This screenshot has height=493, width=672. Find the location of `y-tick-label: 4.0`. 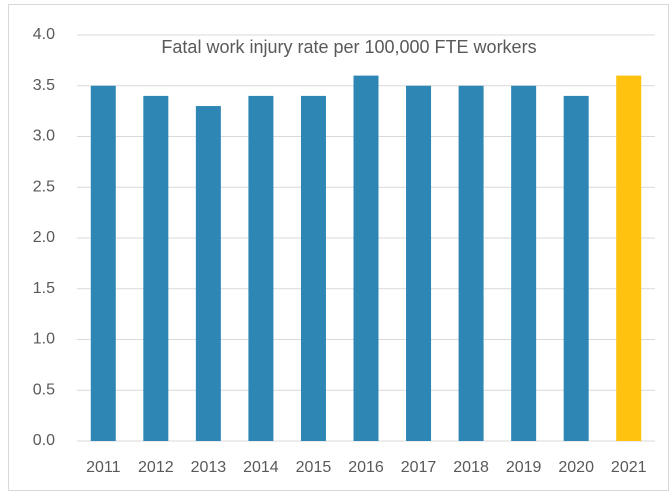

y-tick-label: 4.0 is located at coordinates (44, 34).